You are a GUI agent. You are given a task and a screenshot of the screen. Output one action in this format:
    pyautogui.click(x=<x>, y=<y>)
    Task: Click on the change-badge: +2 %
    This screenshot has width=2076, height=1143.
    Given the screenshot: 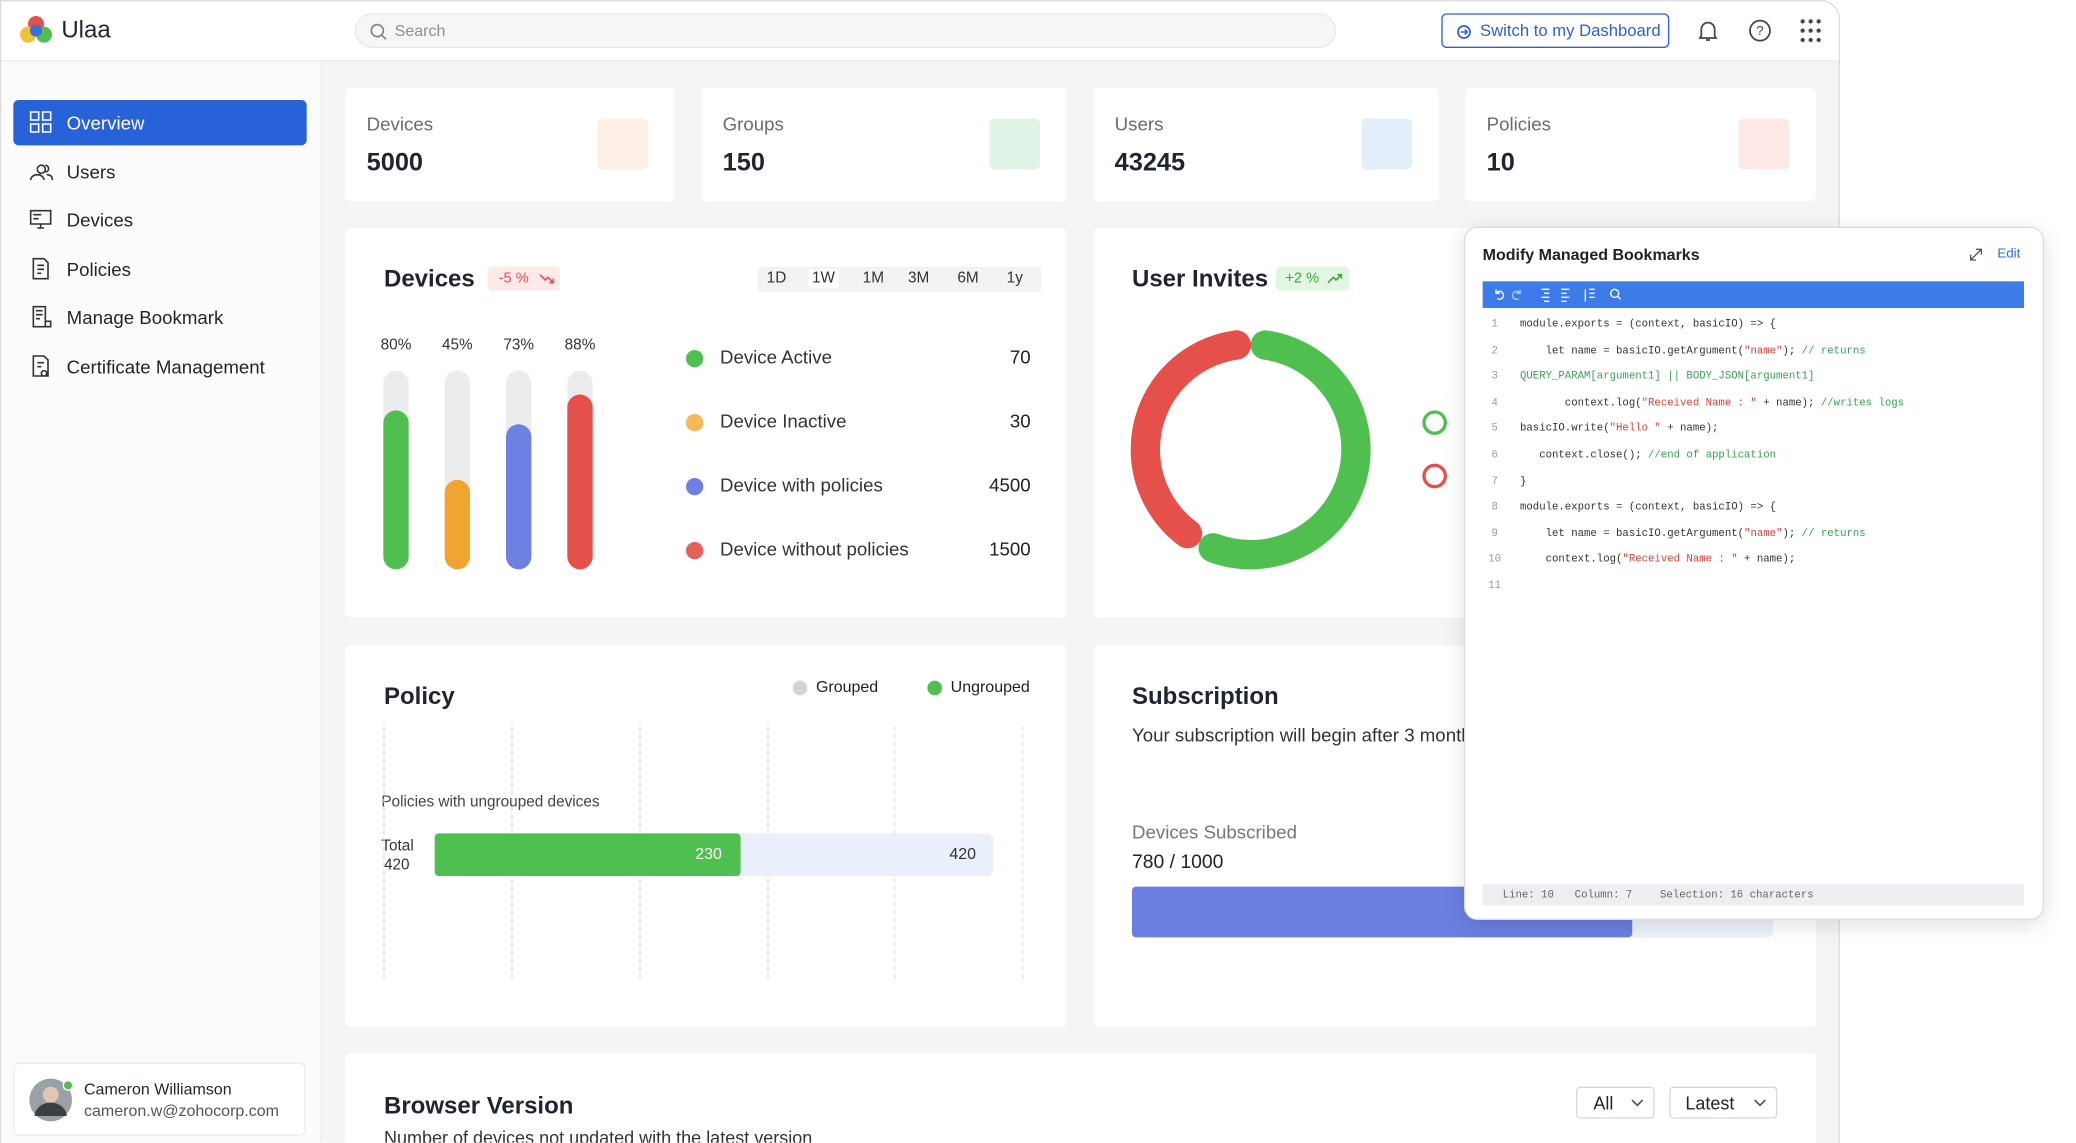 What is the action you would take?
    pyautogui.click(x=1312, y=278)
    